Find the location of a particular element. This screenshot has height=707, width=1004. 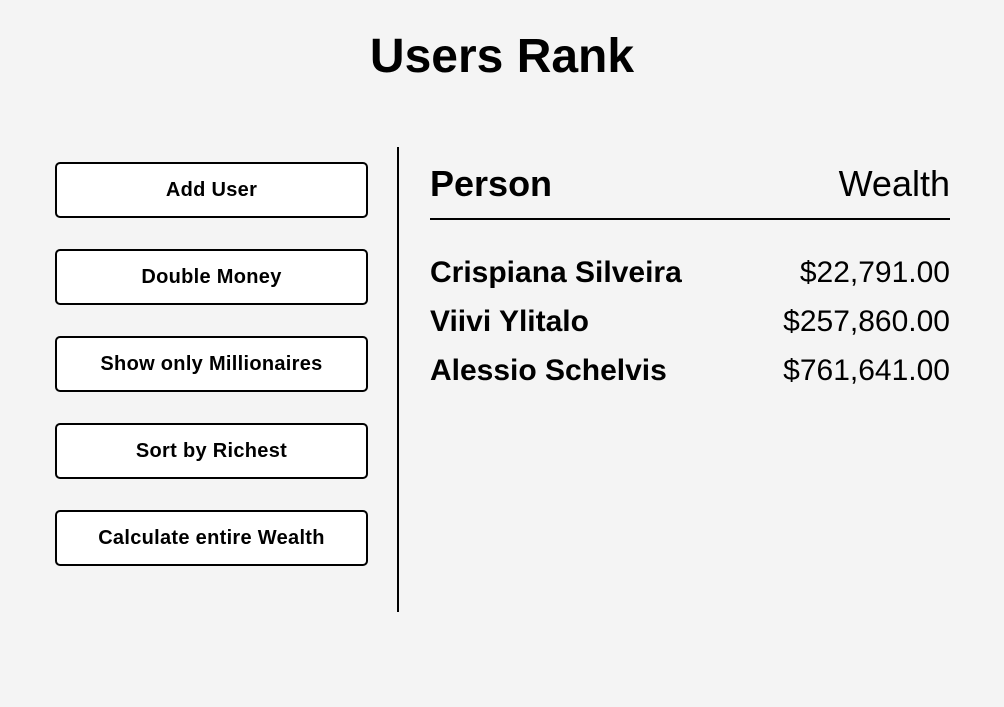

show-millionaires-button: Show only Millionaires is located at coordinates (211, 364).